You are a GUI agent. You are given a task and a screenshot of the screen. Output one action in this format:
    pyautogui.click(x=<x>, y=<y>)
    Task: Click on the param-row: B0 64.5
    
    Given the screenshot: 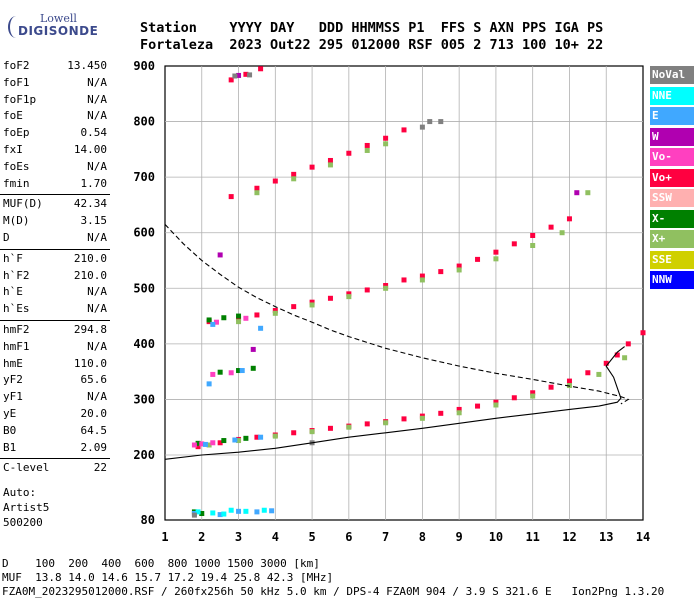 What is the action you would take?
    pyautogui.click(x=55, y=431)
    